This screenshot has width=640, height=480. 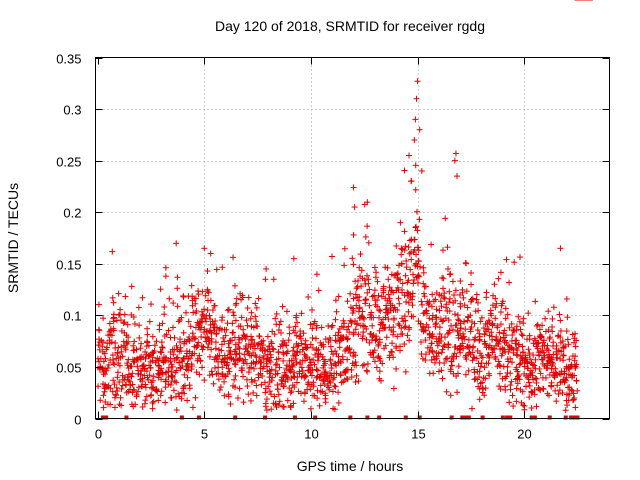 I want to click on x-tick-label: 15, so click(x=418, y=434).